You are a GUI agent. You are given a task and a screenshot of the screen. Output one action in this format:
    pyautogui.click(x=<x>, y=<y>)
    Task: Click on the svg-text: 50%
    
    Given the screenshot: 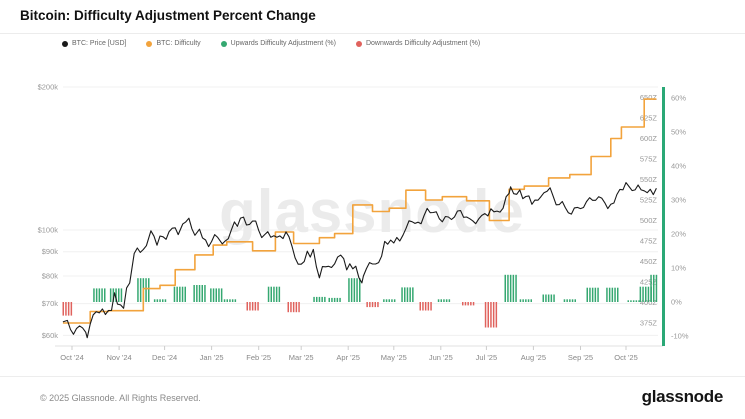 What is the action you would take?
    pyautogui.click(x=678, y=132)
    